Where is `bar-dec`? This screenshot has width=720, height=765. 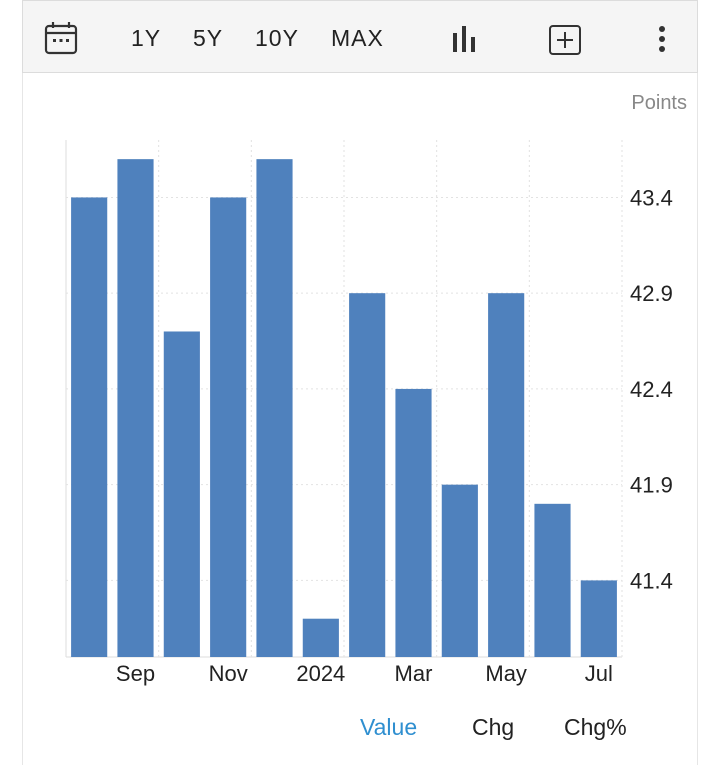 bar-dec is located at coordinates (274, 408).